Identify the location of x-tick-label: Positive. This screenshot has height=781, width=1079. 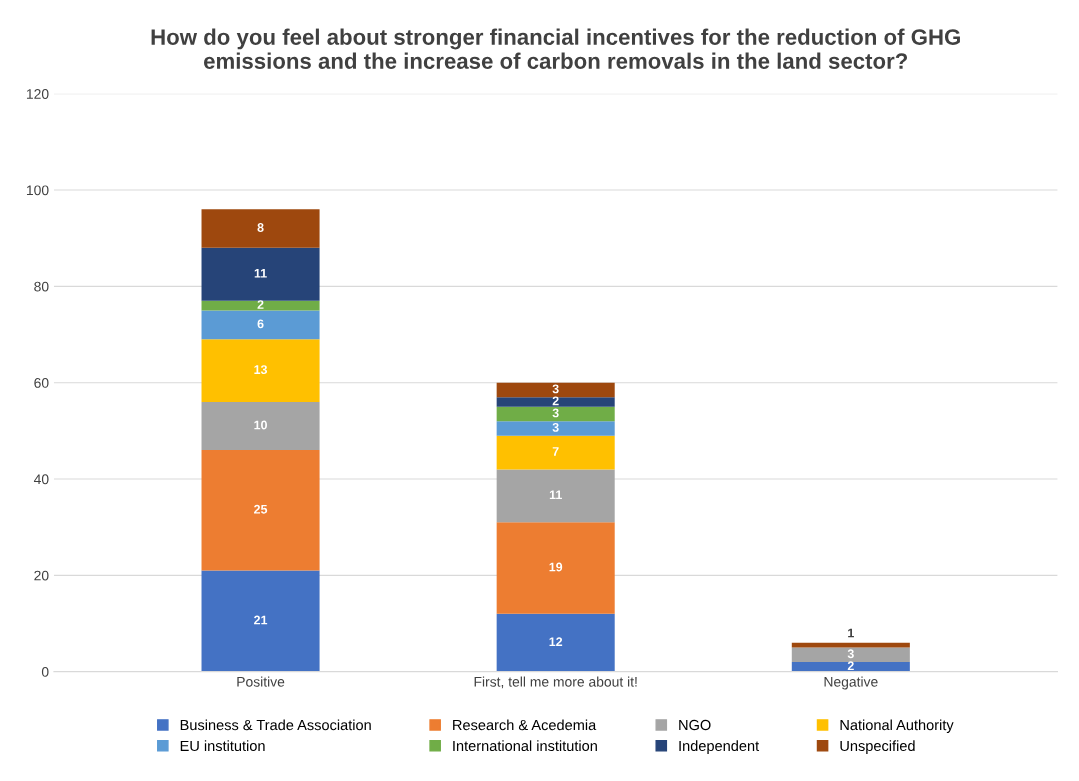
(261, 681).